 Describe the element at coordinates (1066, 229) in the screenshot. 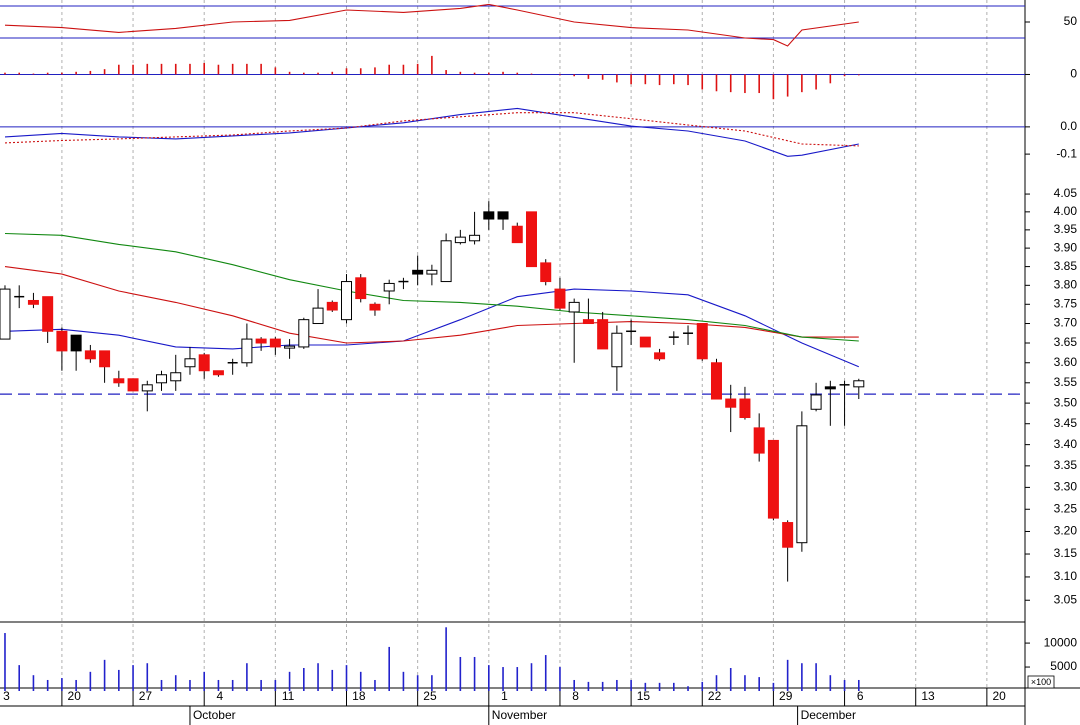

I see `y-tick-label: 3.95` at that location.